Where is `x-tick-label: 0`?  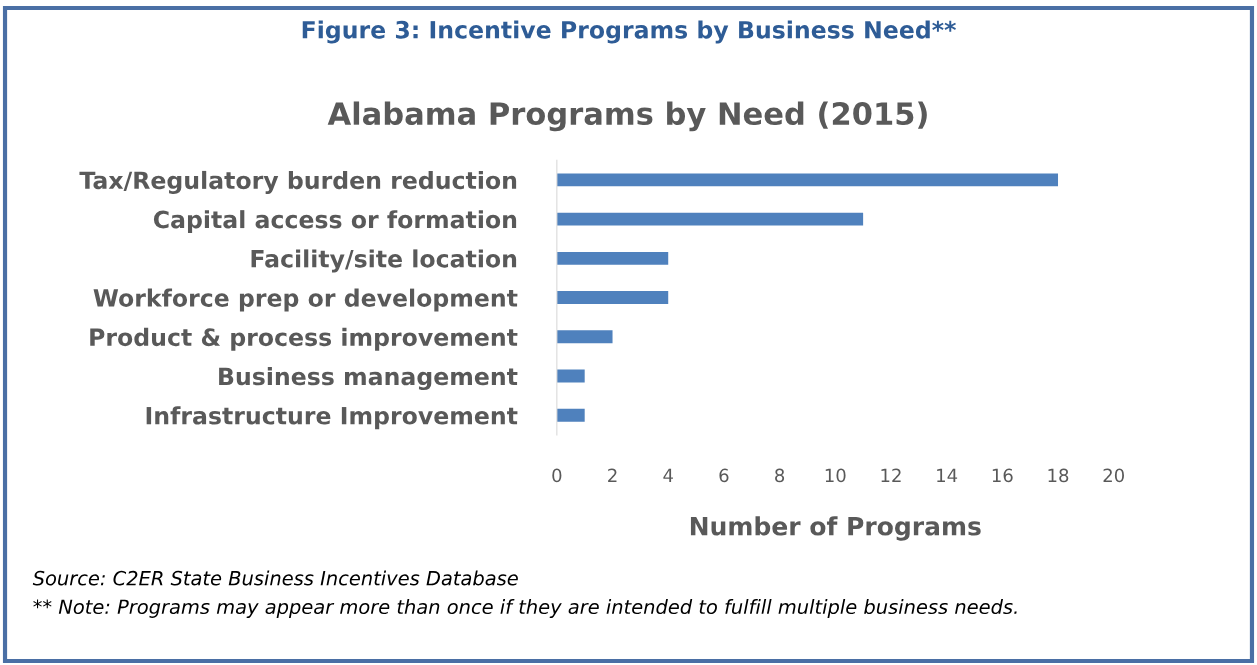 x-tick-label: 0 is located at coordinates (557, 475).